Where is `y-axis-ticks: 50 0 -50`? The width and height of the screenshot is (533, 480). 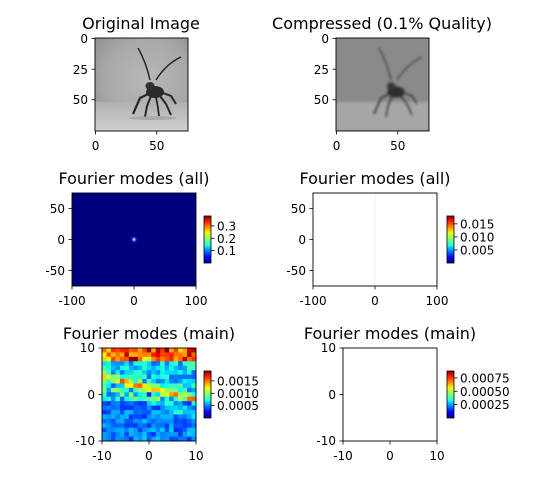
y-axis-ticks: 50 0 -50 is located at coordinates (58, 240).